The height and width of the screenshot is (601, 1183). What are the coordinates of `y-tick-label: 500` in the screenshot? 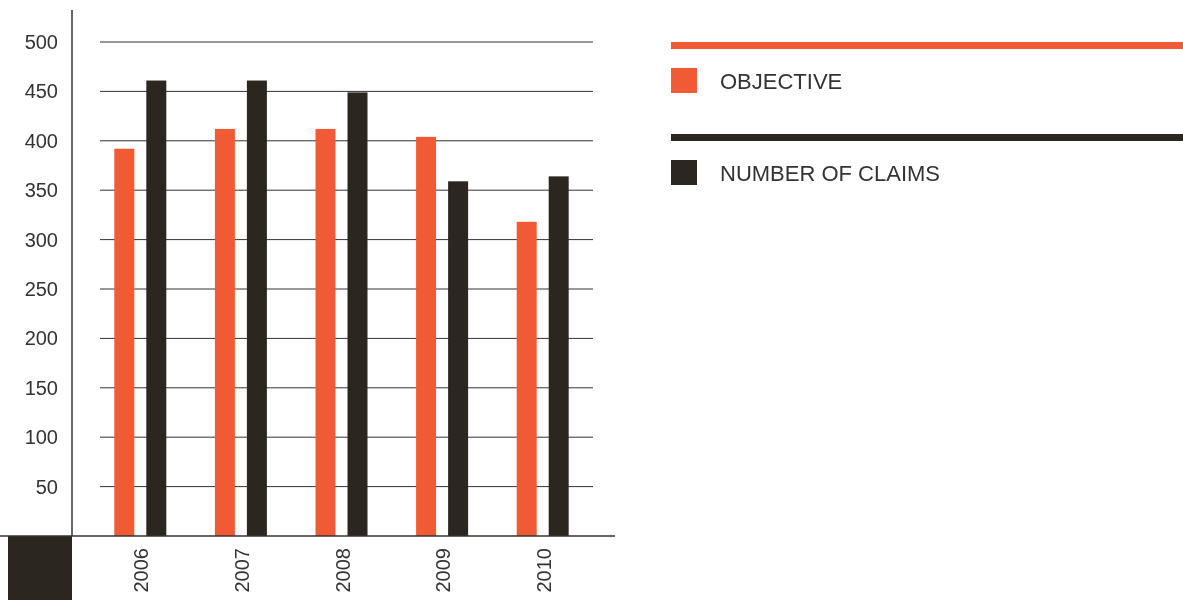 It's located at (41, 42).